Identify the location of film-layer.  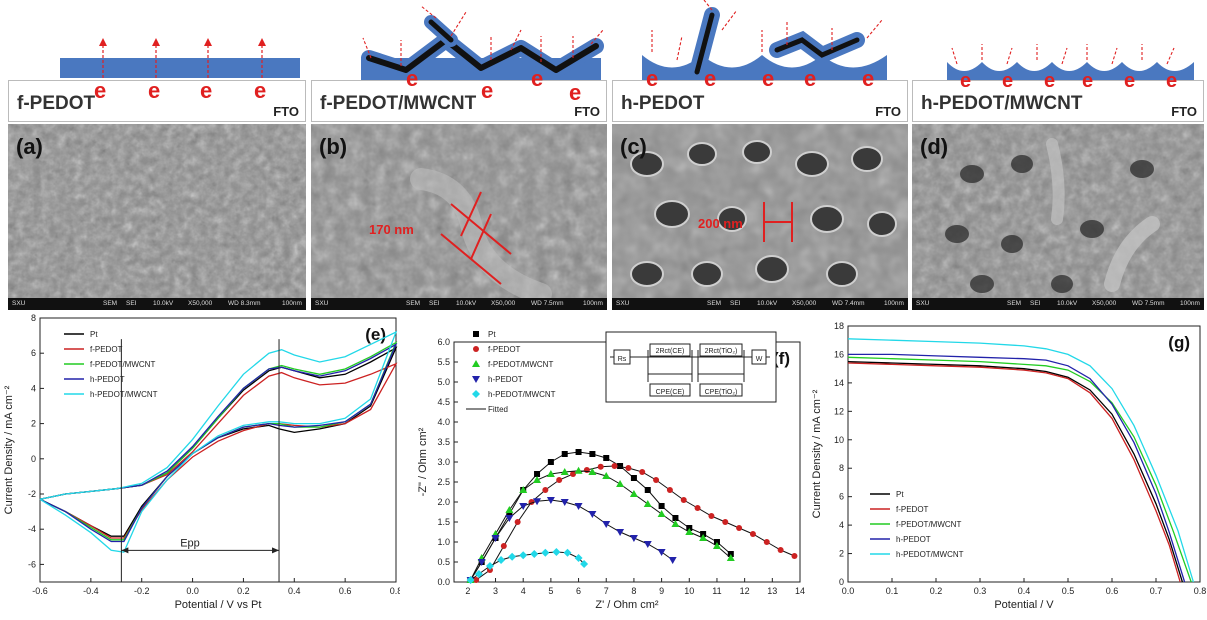
(1070, 71).